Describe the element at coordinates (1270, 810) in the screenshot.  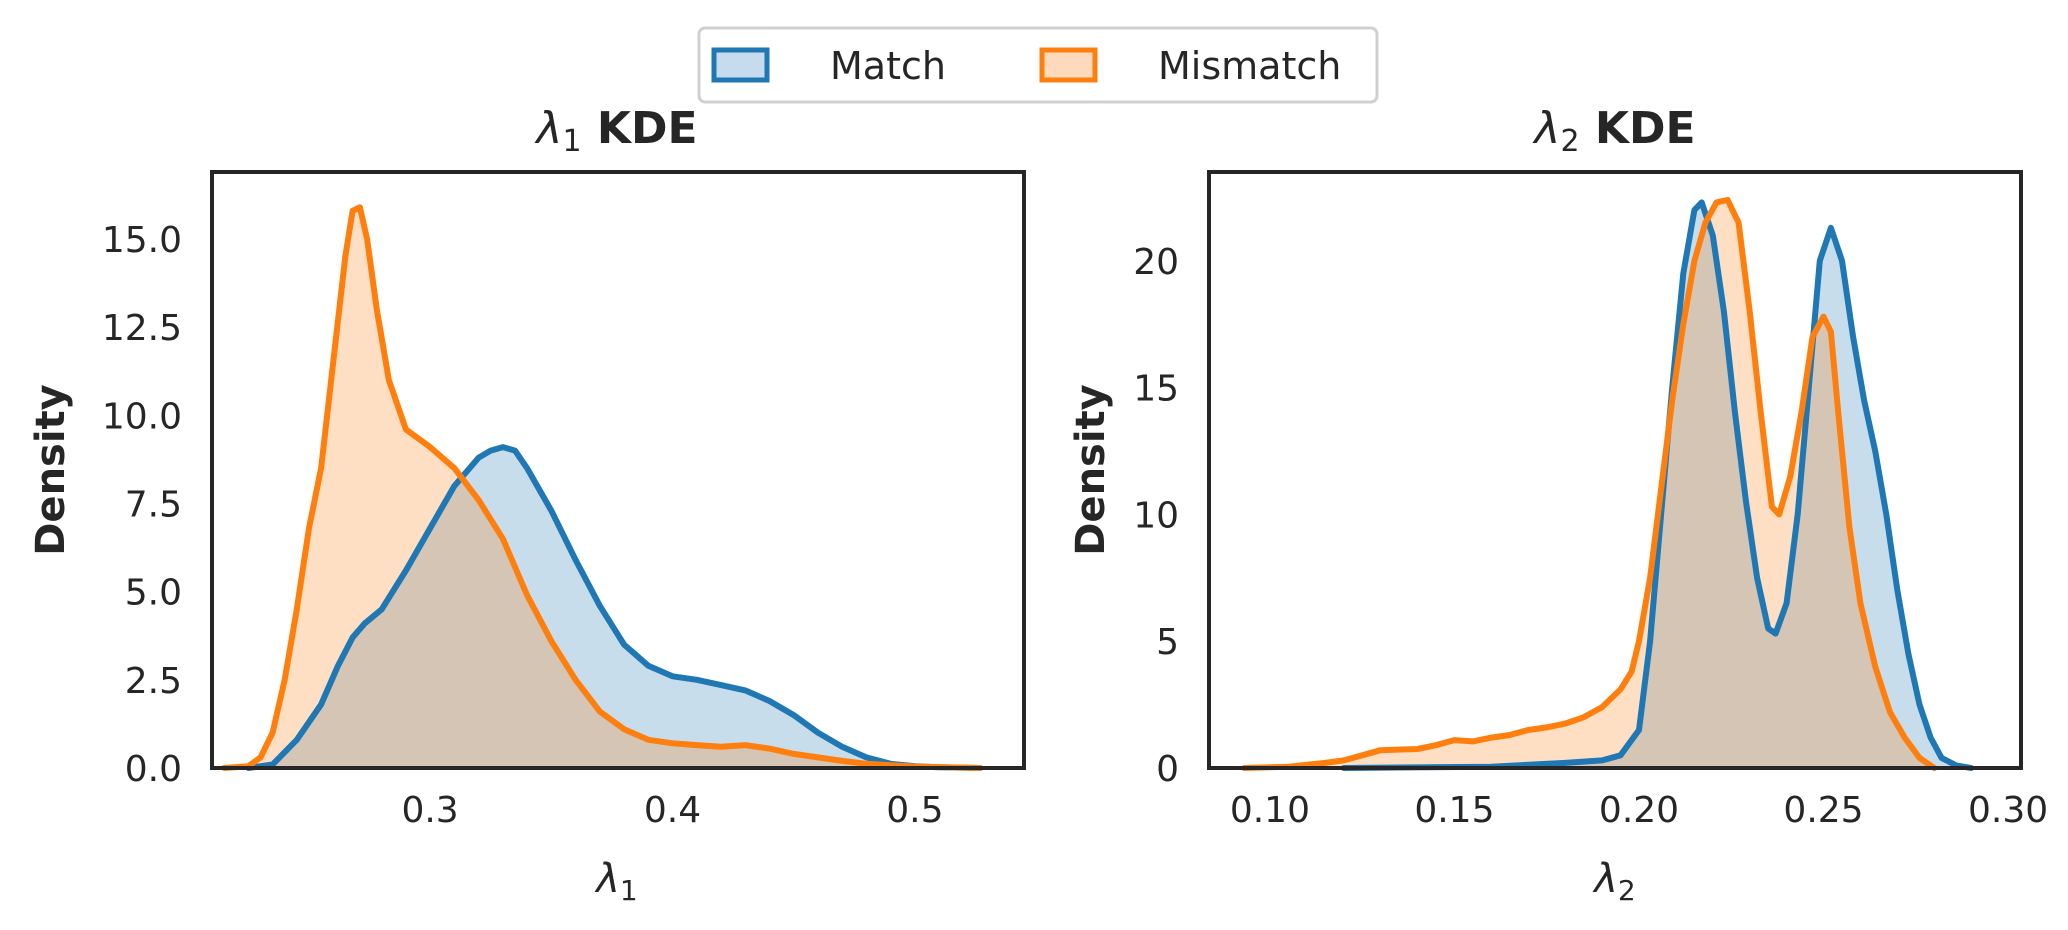
I see `x-tick-label: 0.10` at that location.